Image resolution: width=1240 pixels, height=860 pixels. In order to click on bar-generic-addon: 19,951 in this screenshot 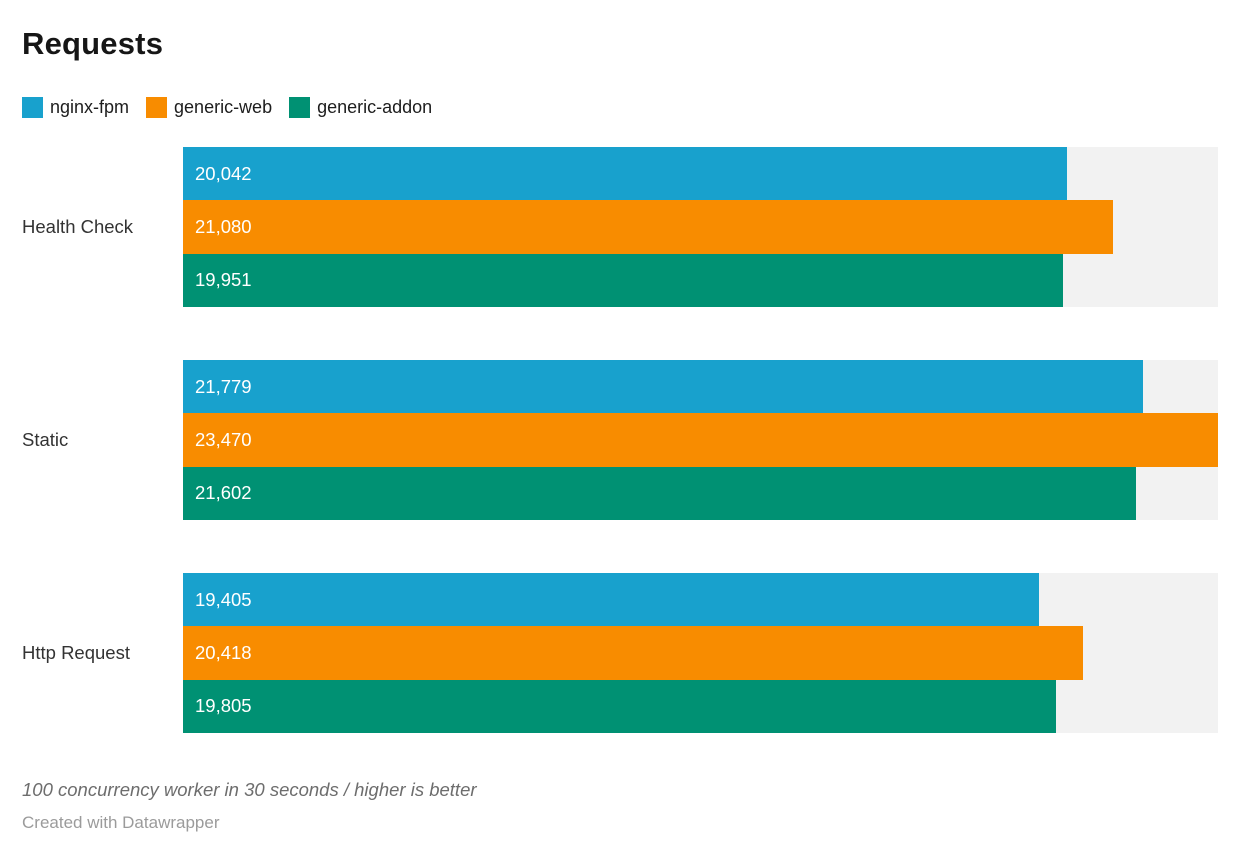, I will do `click(623, 280)`.